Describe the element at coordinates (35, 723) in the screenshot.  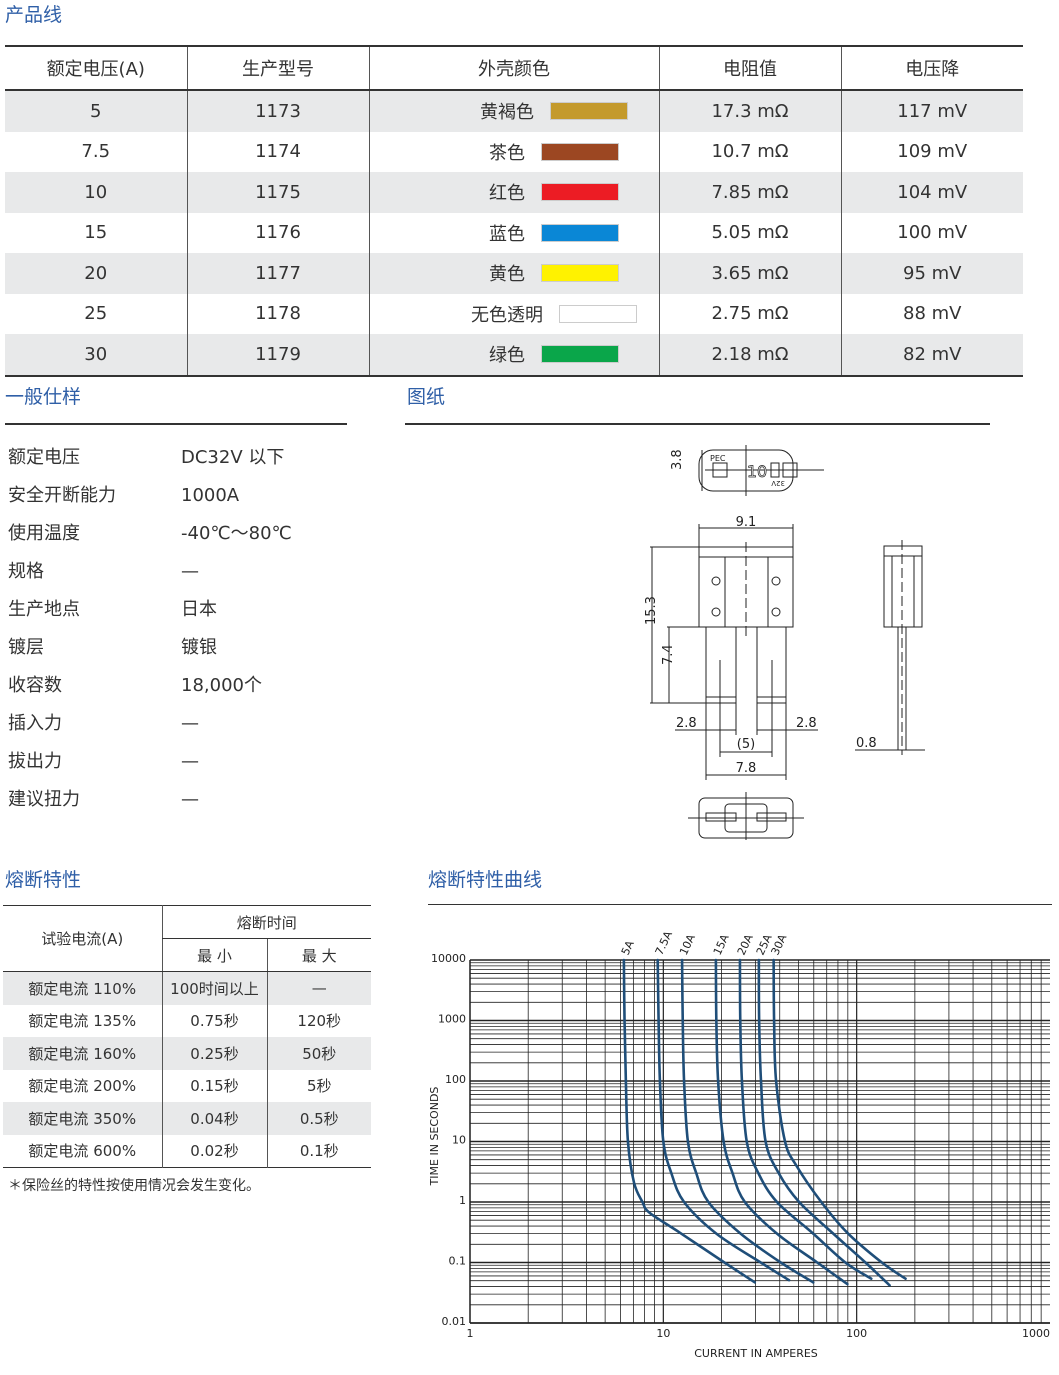
I see `spec-label: 插入力` at that location.